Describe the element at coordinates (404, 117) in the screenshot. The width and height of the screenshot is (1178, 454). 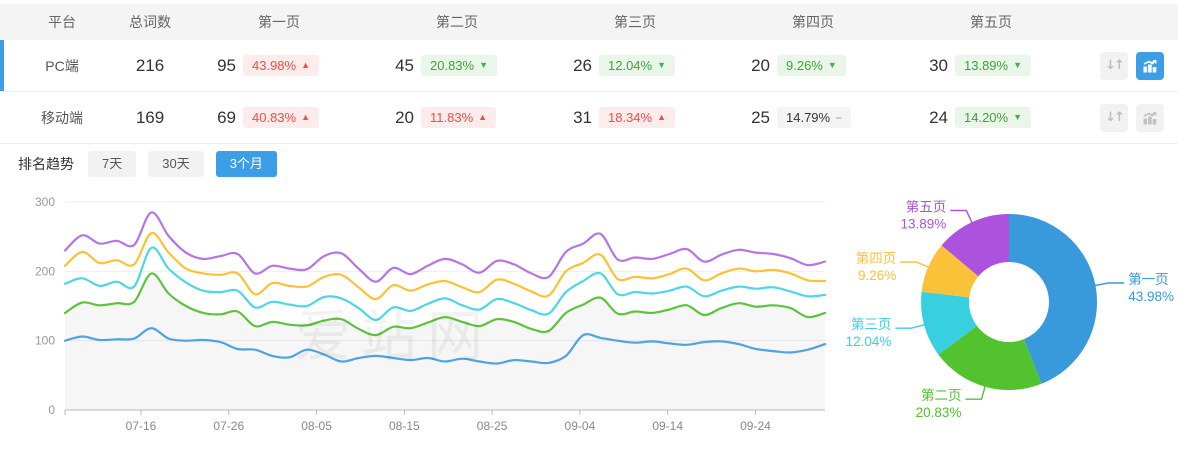
I see `page2-count: 20` at that location.